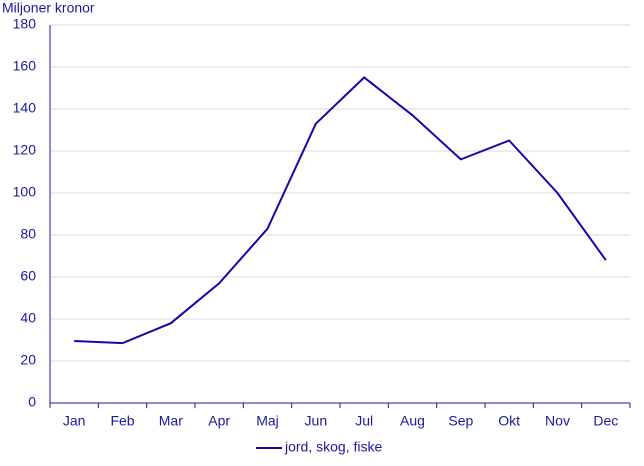 The height and width of the screenshot is (466, 644). I want to click on x-tick-label: Jun, so click(316, 421).